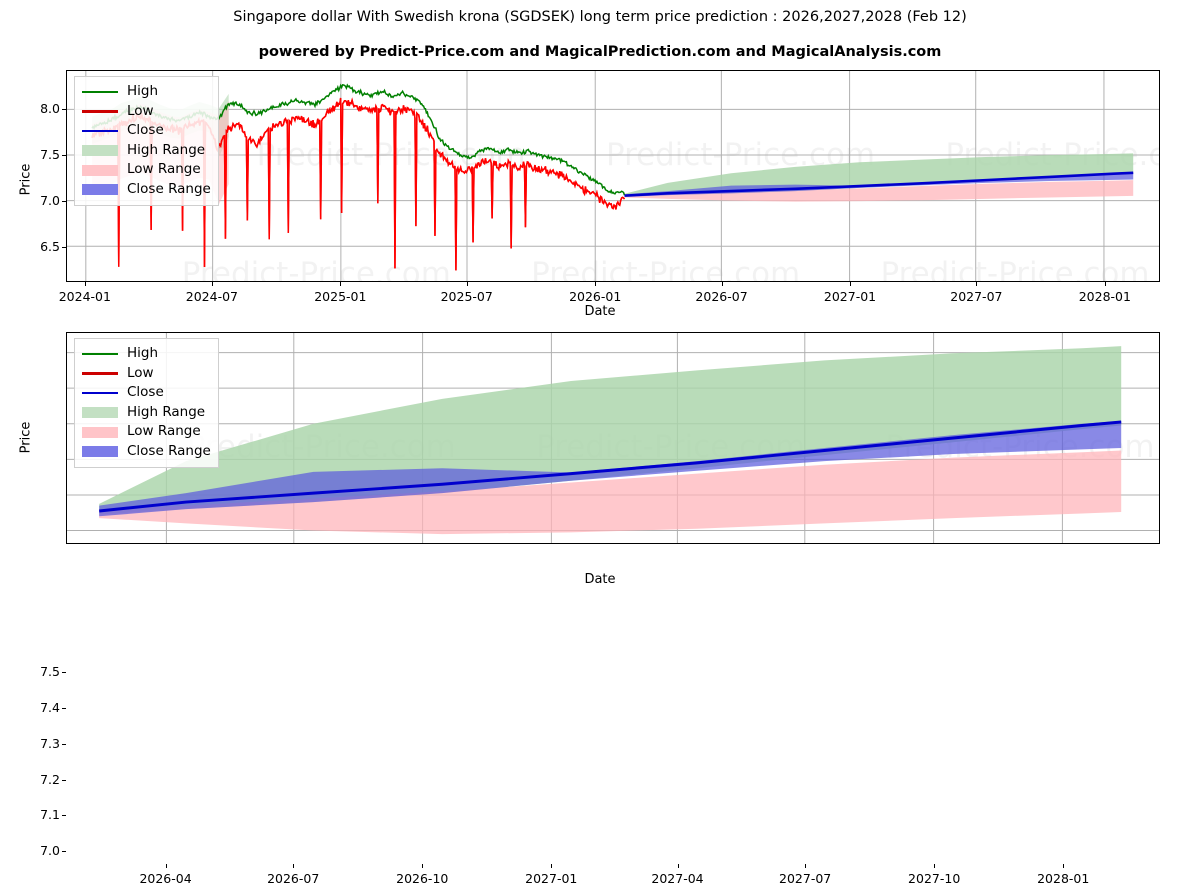  I want to click on bottom-legend-item-close: Close, so click(146, 393).